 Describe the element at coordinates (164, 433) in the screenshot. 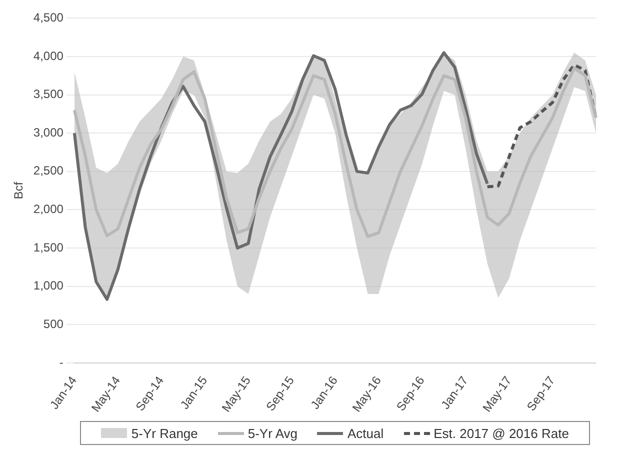

I see `text: 5-Yr Range` at that location.